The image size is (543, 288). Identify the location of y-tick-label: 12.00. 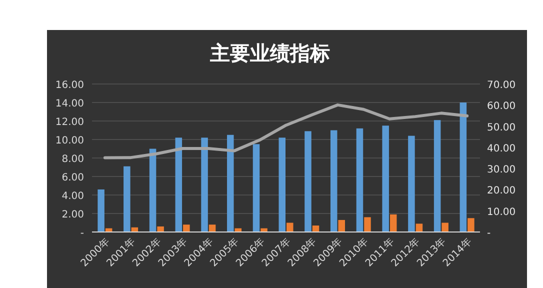
(69, 122).